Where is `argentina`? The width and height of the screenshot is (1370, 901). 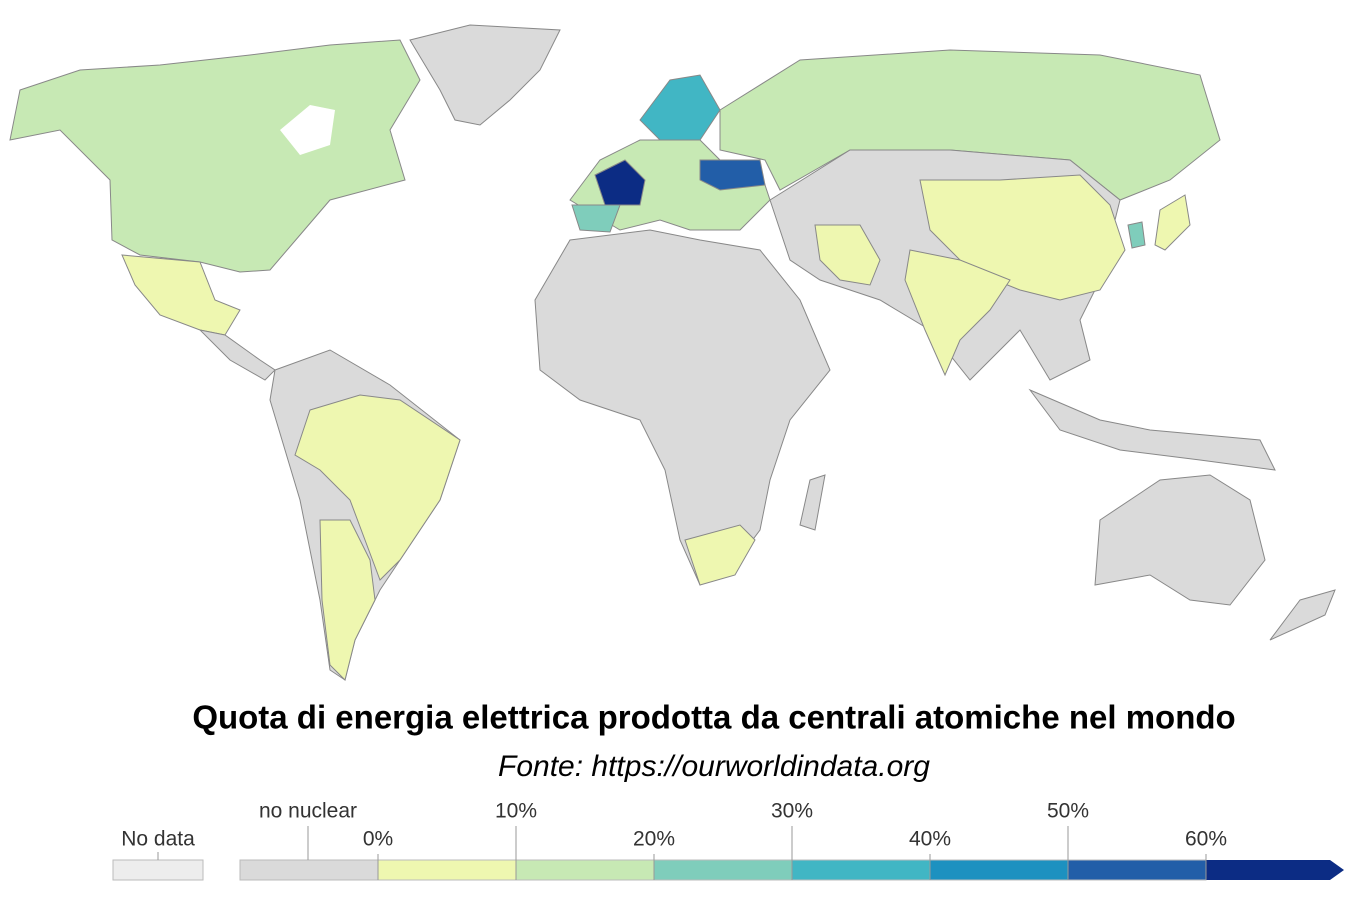 argentina is located at coordinates (347, 600).